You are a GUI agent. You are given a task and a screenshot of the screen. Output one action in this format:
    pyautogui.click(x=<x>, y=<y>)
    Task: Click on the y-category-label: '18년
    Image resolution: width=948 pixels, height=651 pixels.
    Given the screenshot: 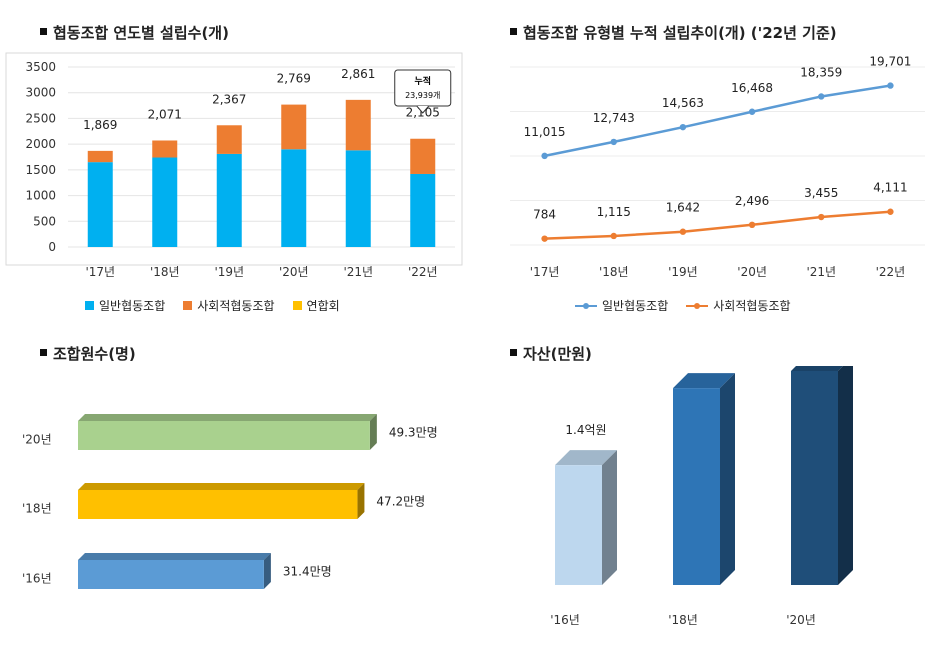 What is the action you would take?
    pyautogui.click(x=37, y=509)
    